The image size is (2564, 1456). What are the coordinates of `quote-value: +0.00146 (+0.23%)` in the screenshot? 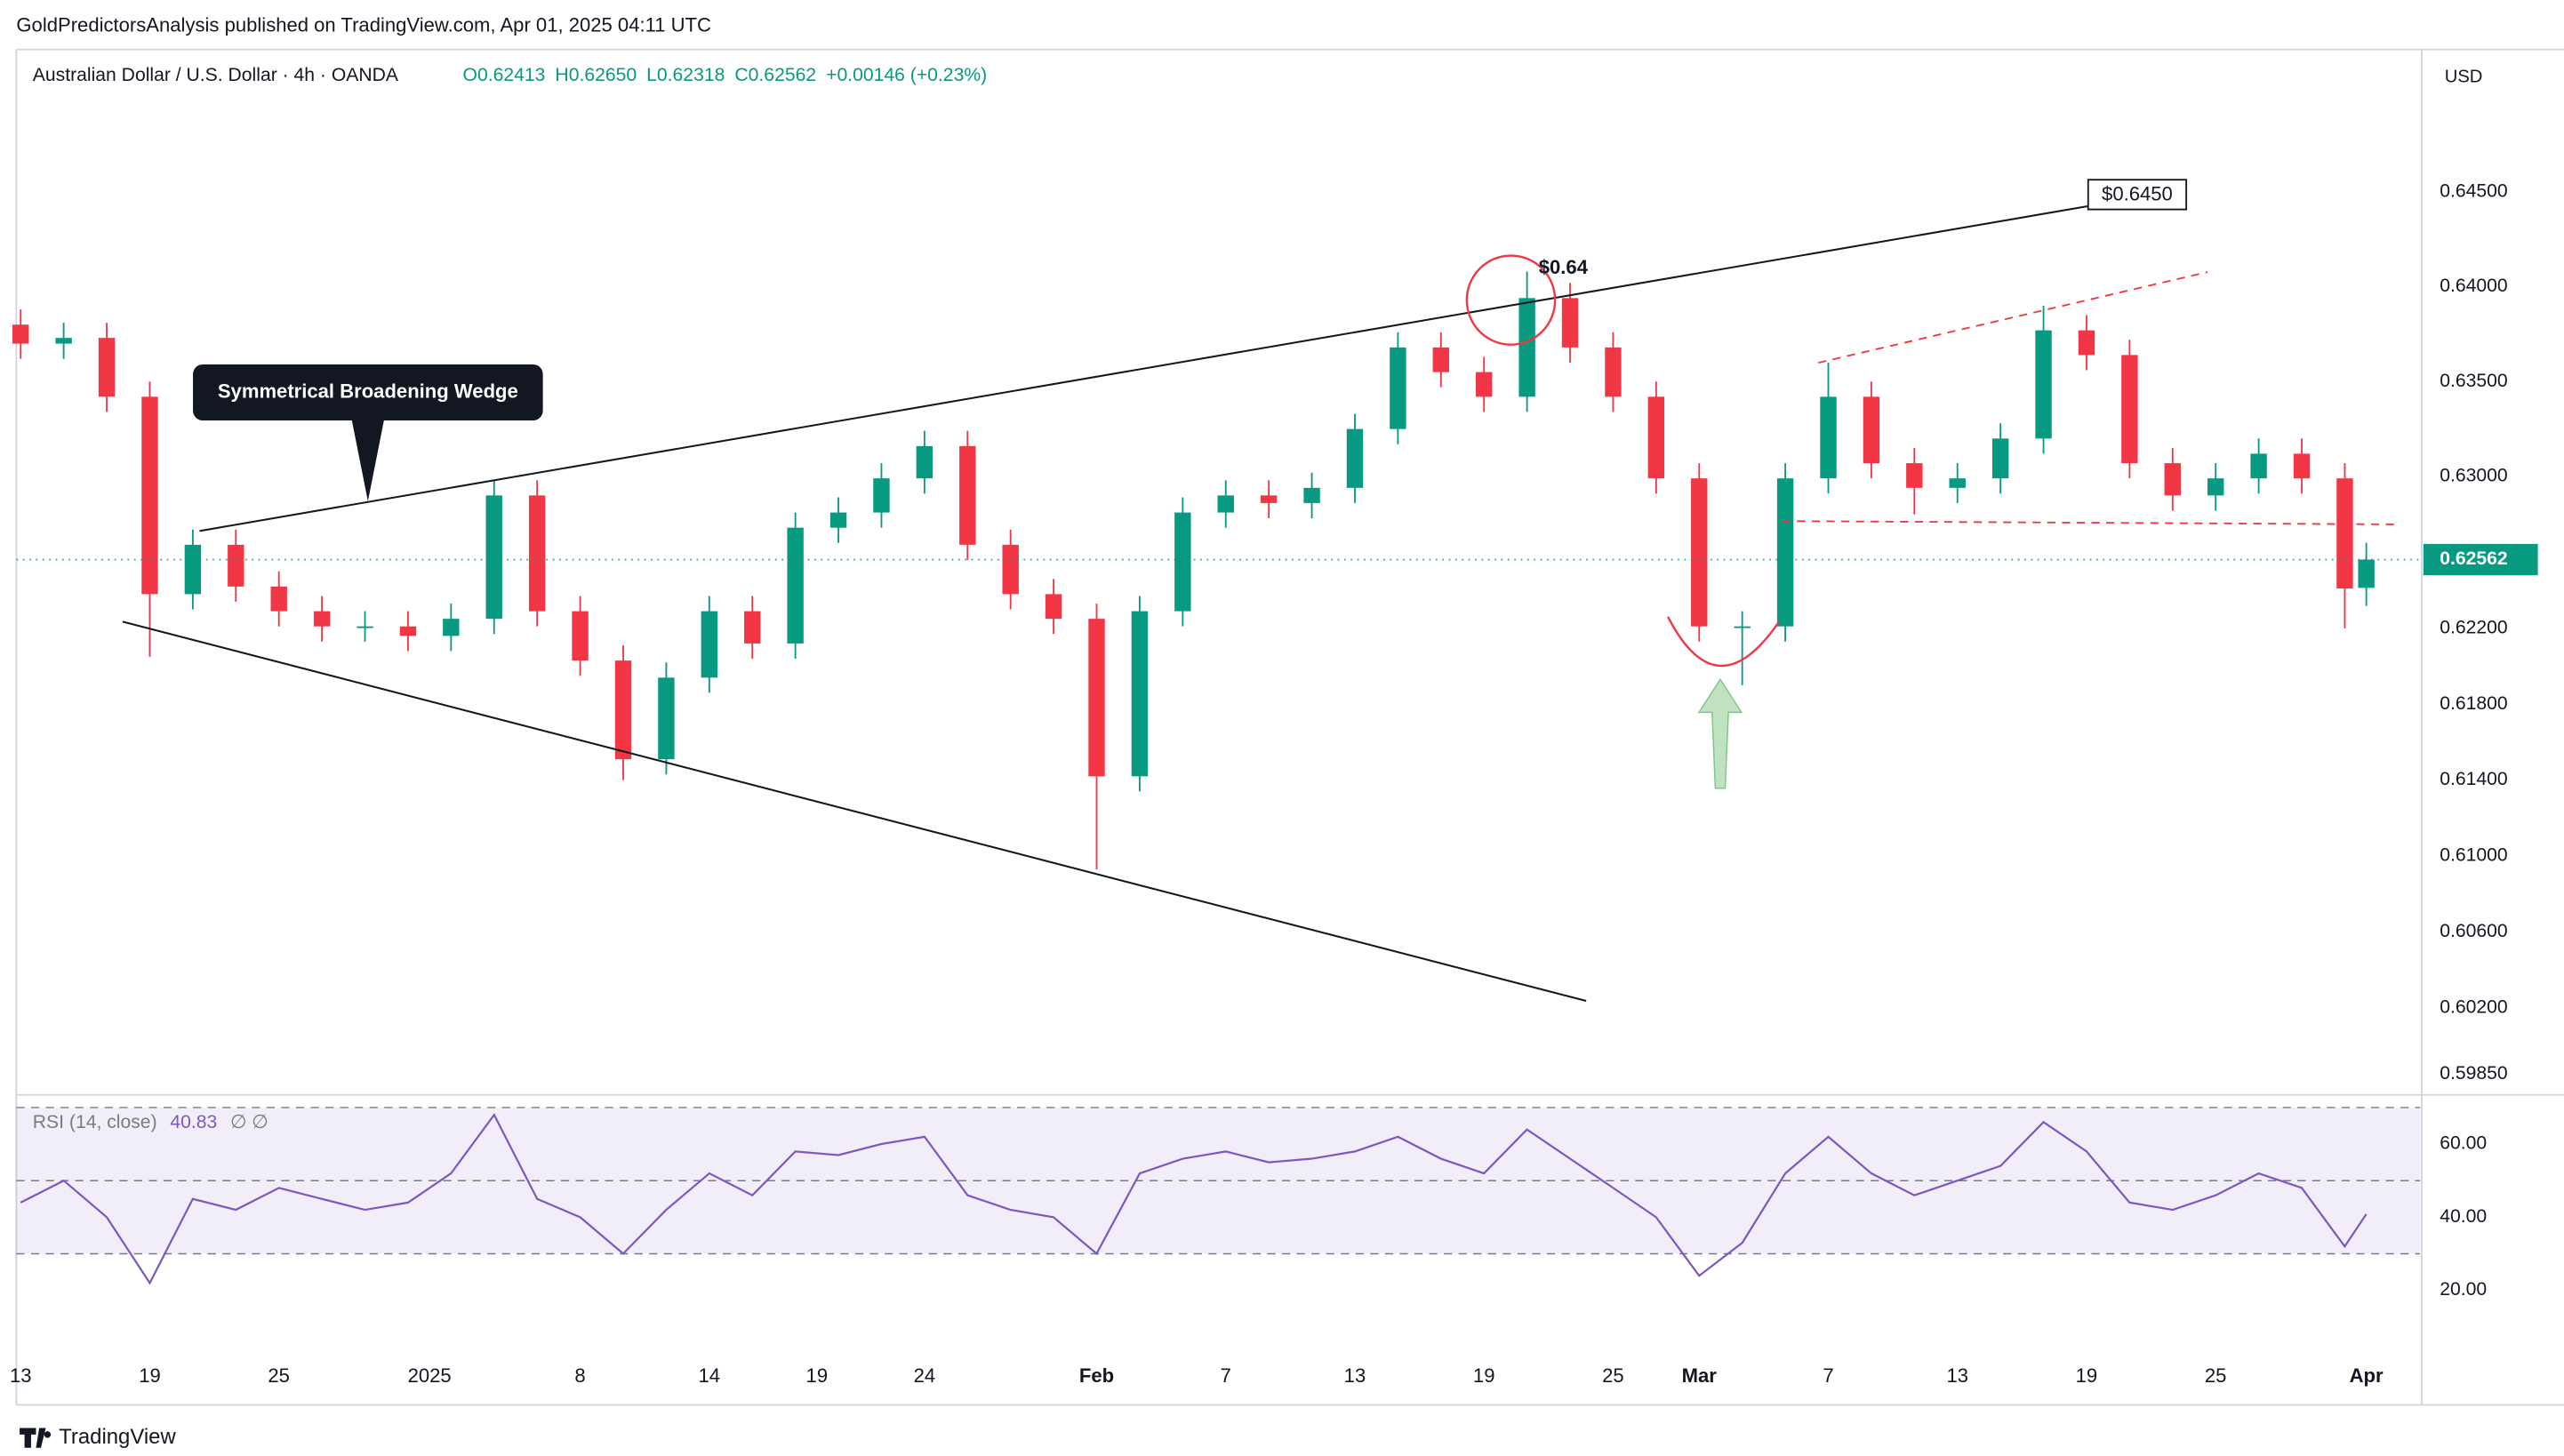 It's located at (906, 74).